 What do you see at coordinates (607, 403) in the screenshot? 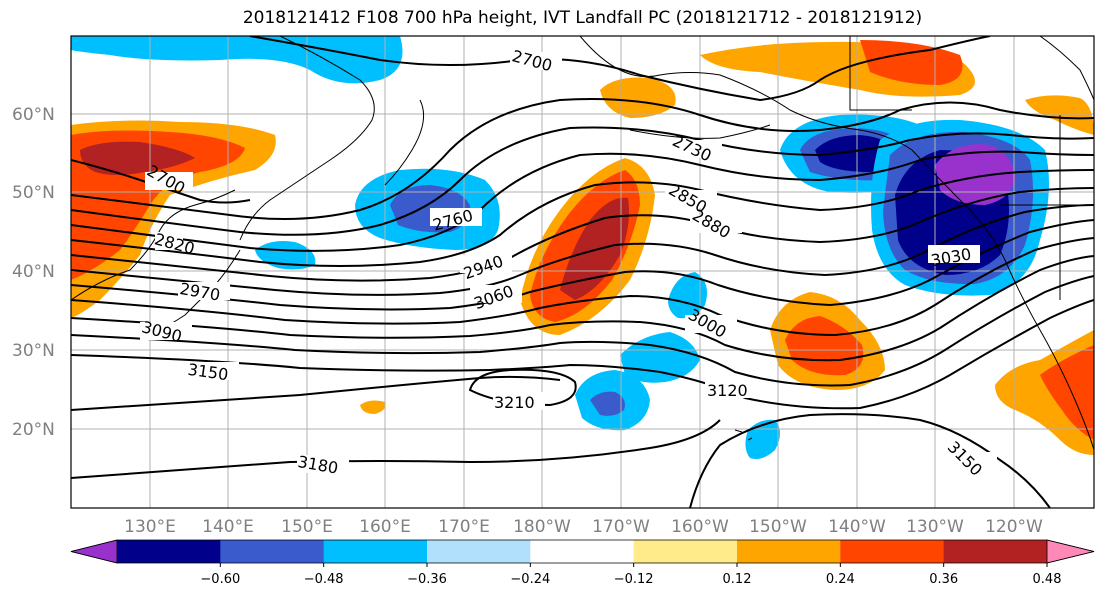
I see `negative-anomaly-hawaii-west-core` at bounding box center [607, 403].